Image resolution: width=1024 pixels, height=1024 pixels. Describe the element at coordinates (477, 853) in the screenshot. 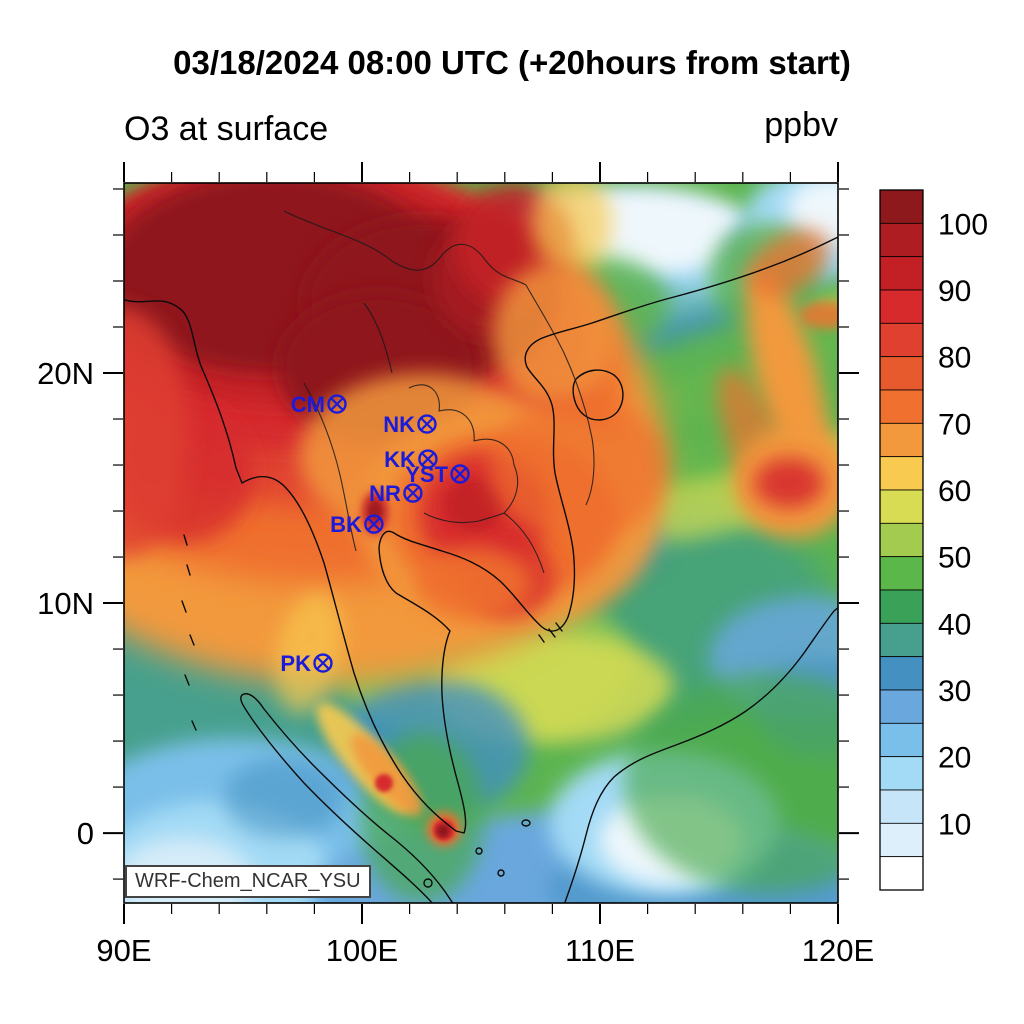

I see `small-islands` at that location.